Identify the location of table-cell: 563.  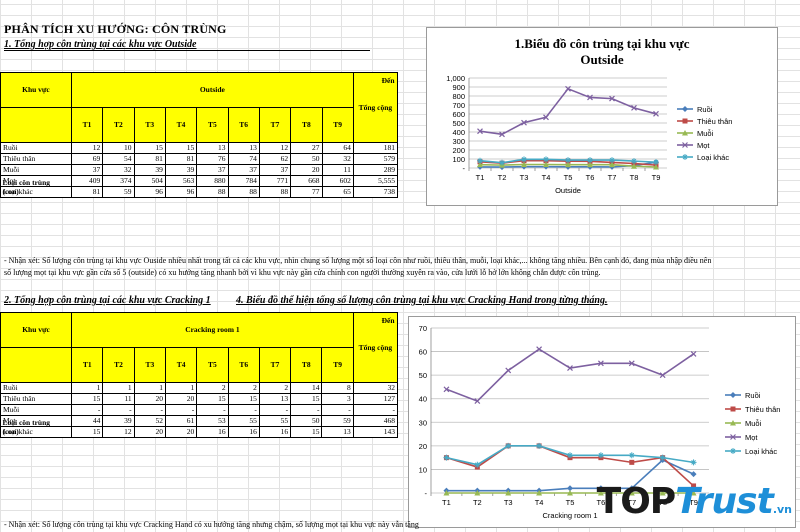
(181, 181).